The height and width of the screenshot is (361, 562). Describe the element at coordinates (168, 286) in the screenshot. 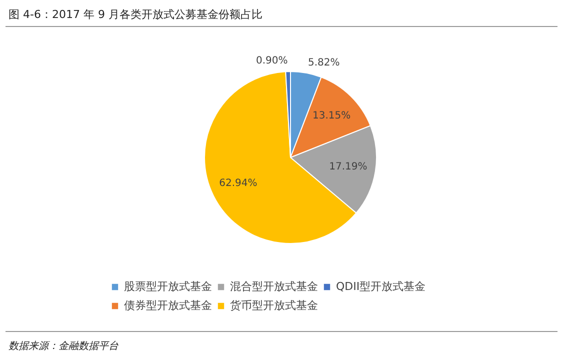

I see `legend-label: 股票型开放式基金` at that location.